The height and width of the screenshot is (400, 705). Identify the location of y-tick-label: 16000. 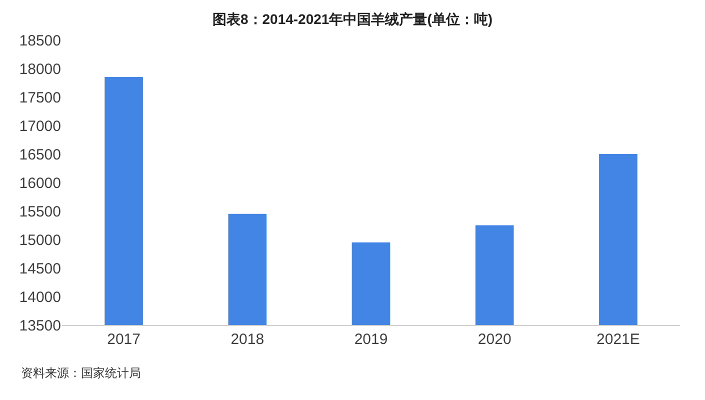
(40, 183).